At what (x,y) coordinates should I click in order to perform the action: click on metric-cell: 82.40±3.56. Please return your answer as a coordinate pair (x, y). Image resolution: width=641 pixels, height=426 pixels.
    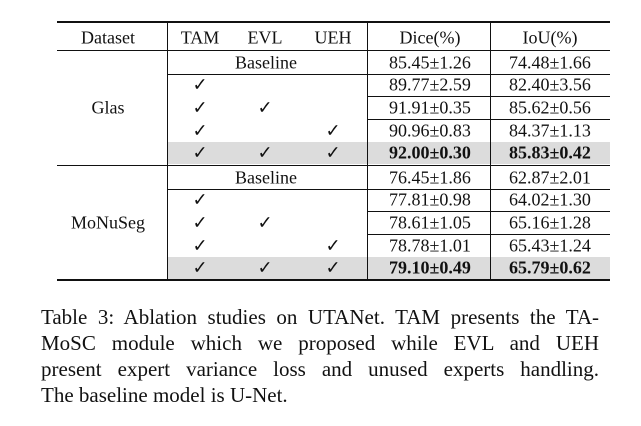
    Looking at the image, I should click on (550, 84).